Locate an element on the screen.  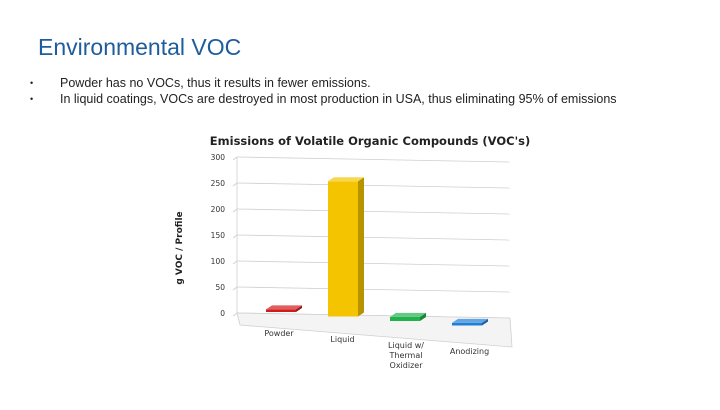
bar-liquid-w-thermal-oxidizer is located at coordinates (408, 316).